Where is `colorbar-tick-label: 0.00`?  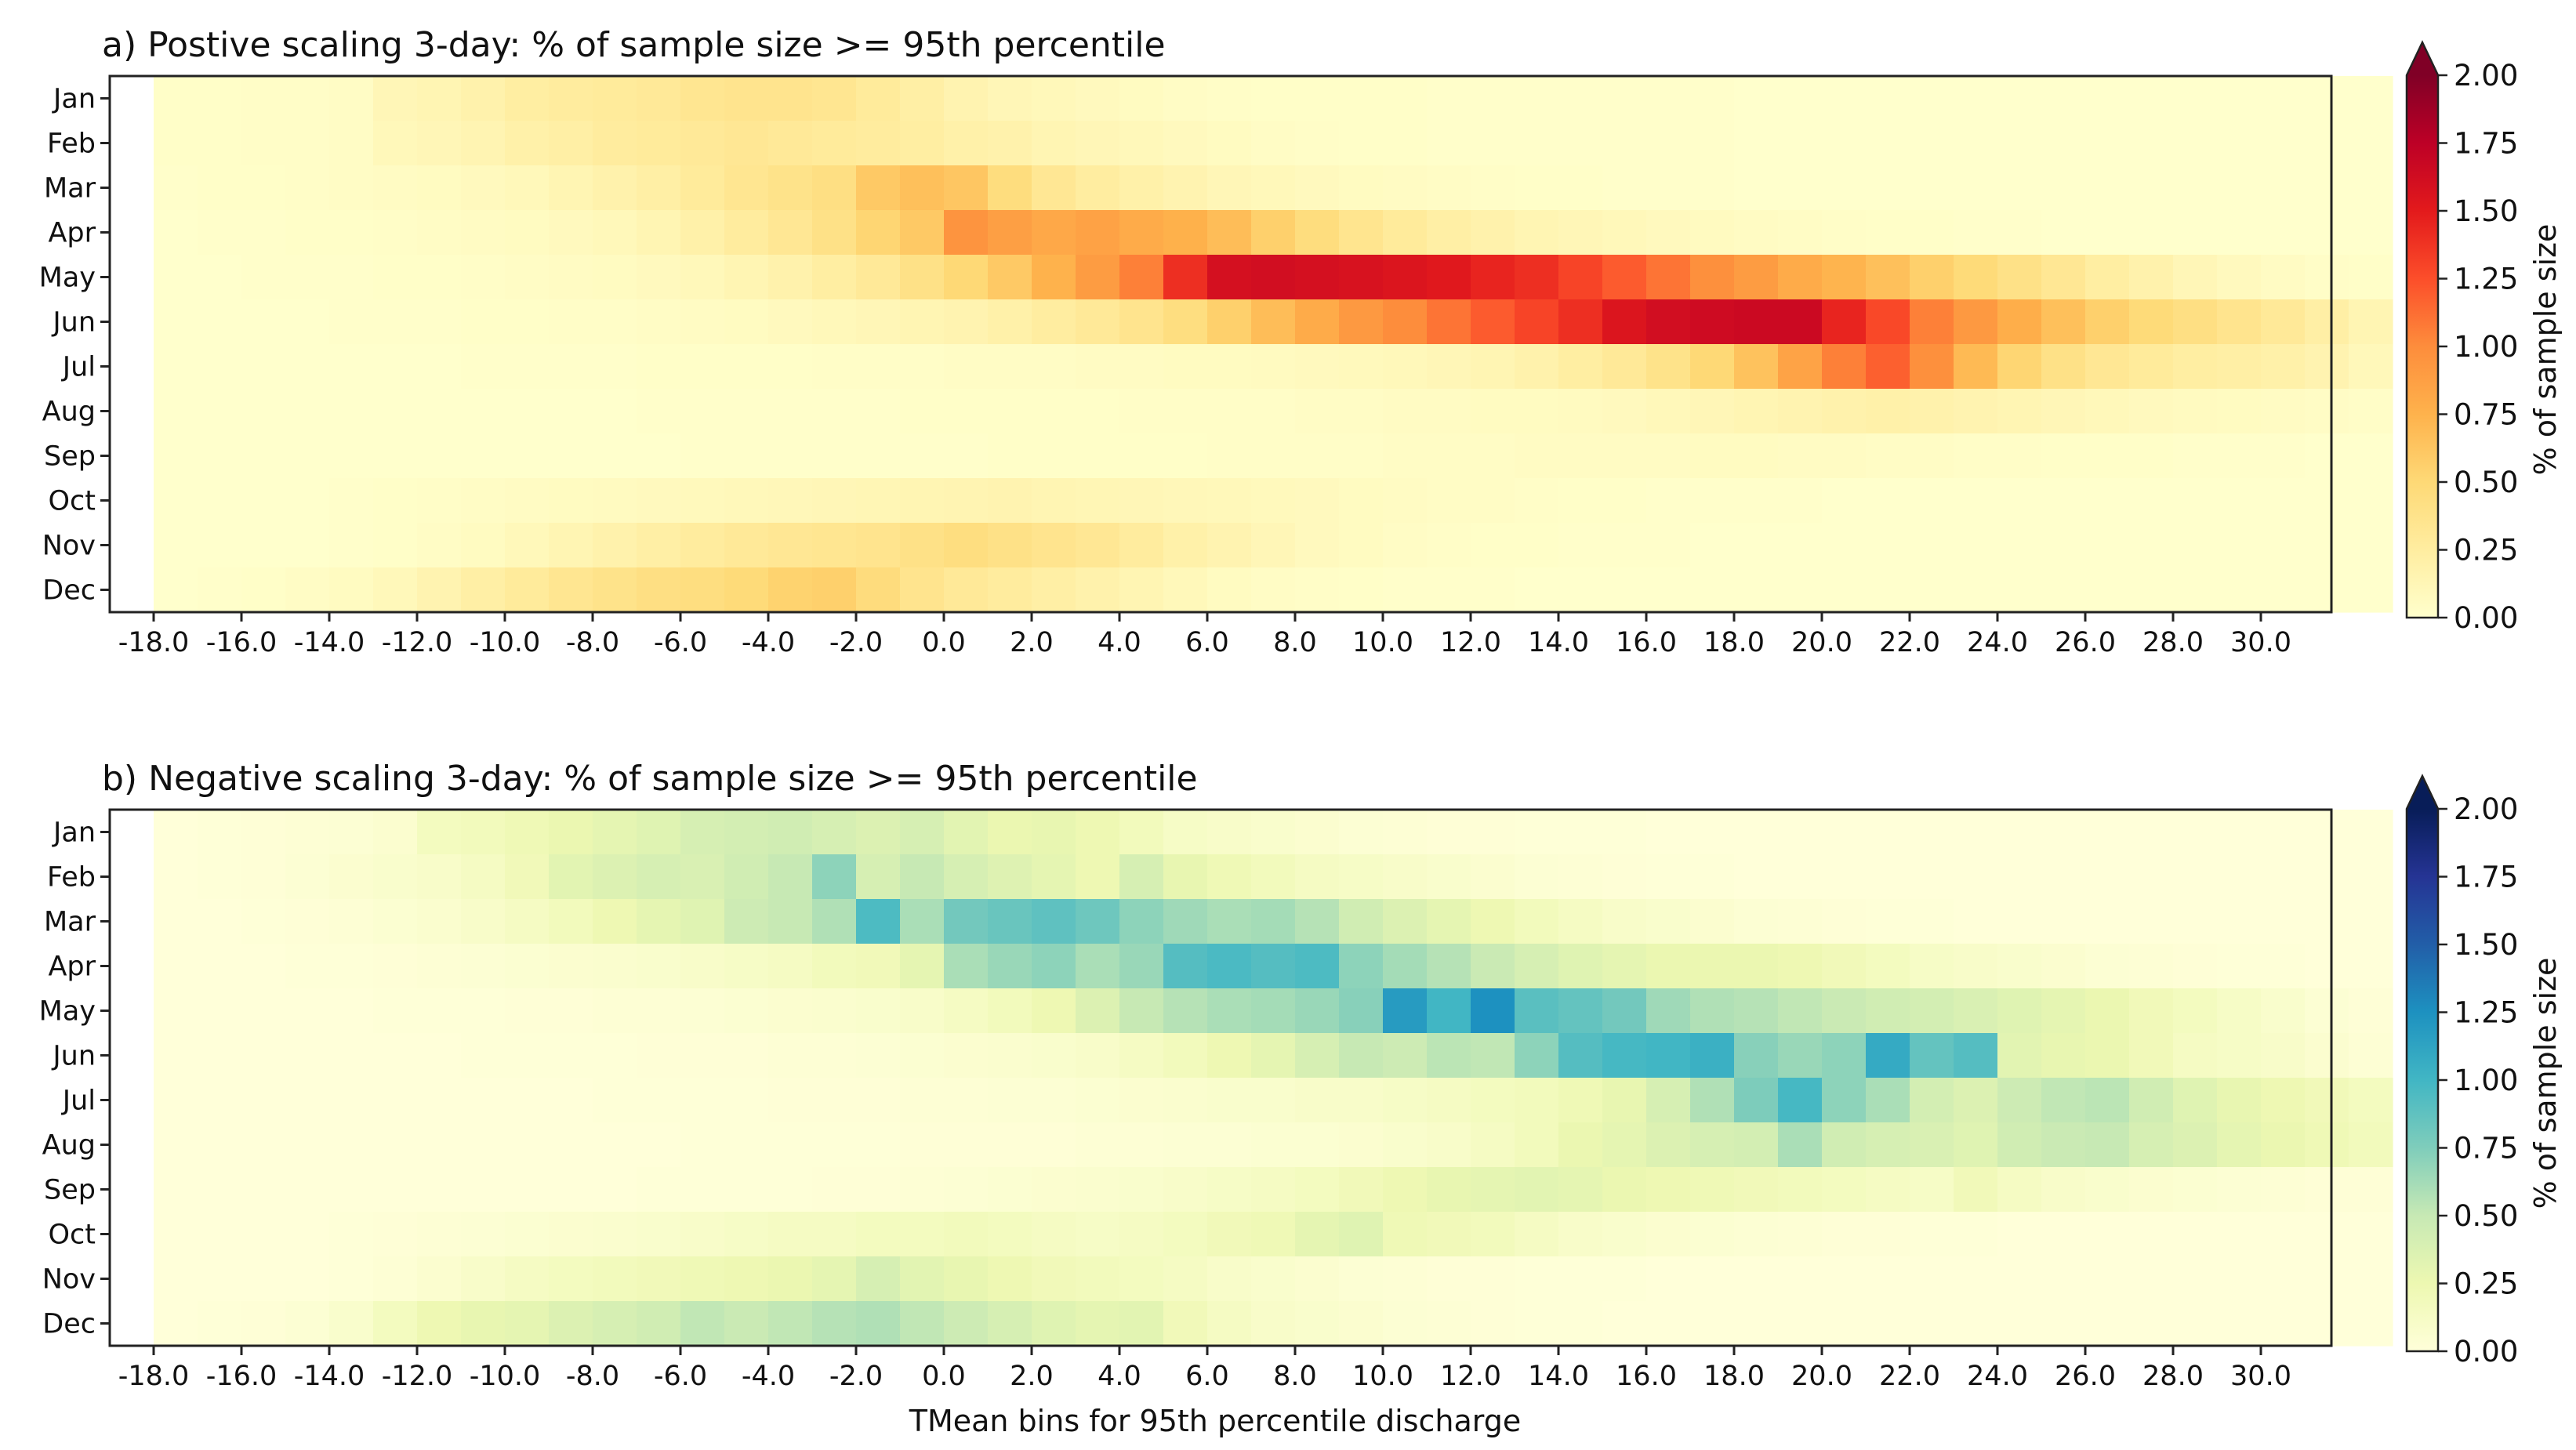 colorbar-tick-label: 0.00 is located at coordinates (2486, 1352).